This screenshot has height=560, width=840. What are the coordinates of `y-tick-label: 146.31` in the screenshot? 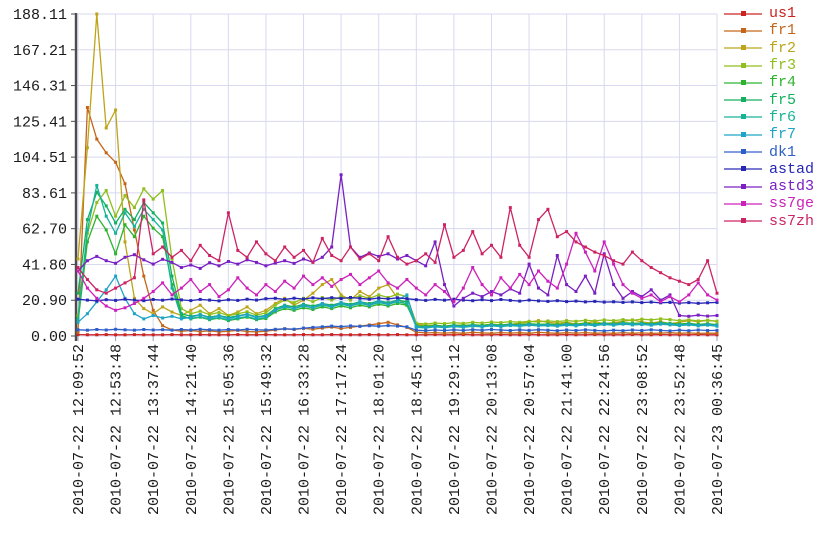 It's located at (40, 87).